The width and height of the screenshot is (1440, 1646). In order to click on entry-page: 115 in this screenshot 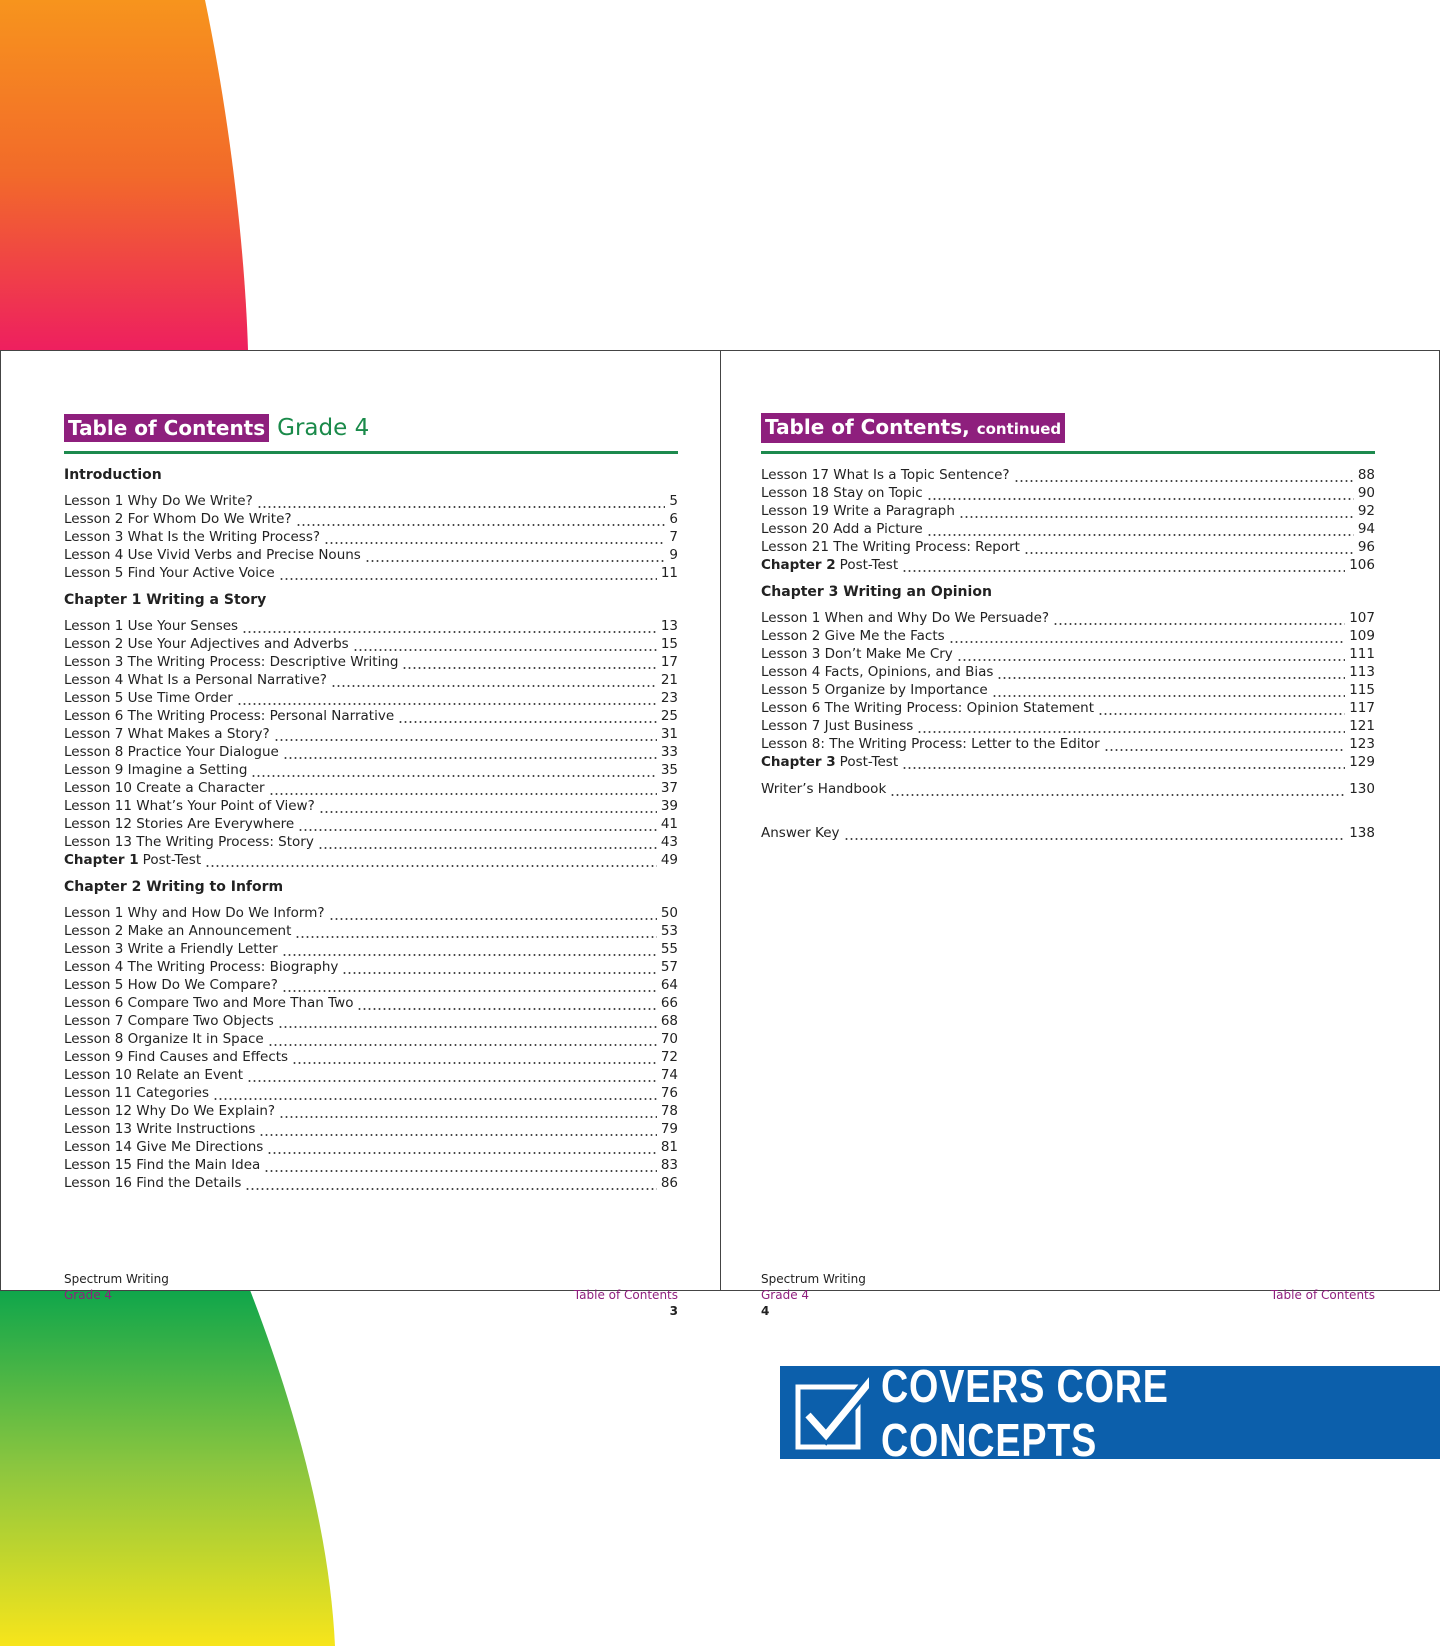, I will do `click(1362, 690)`.